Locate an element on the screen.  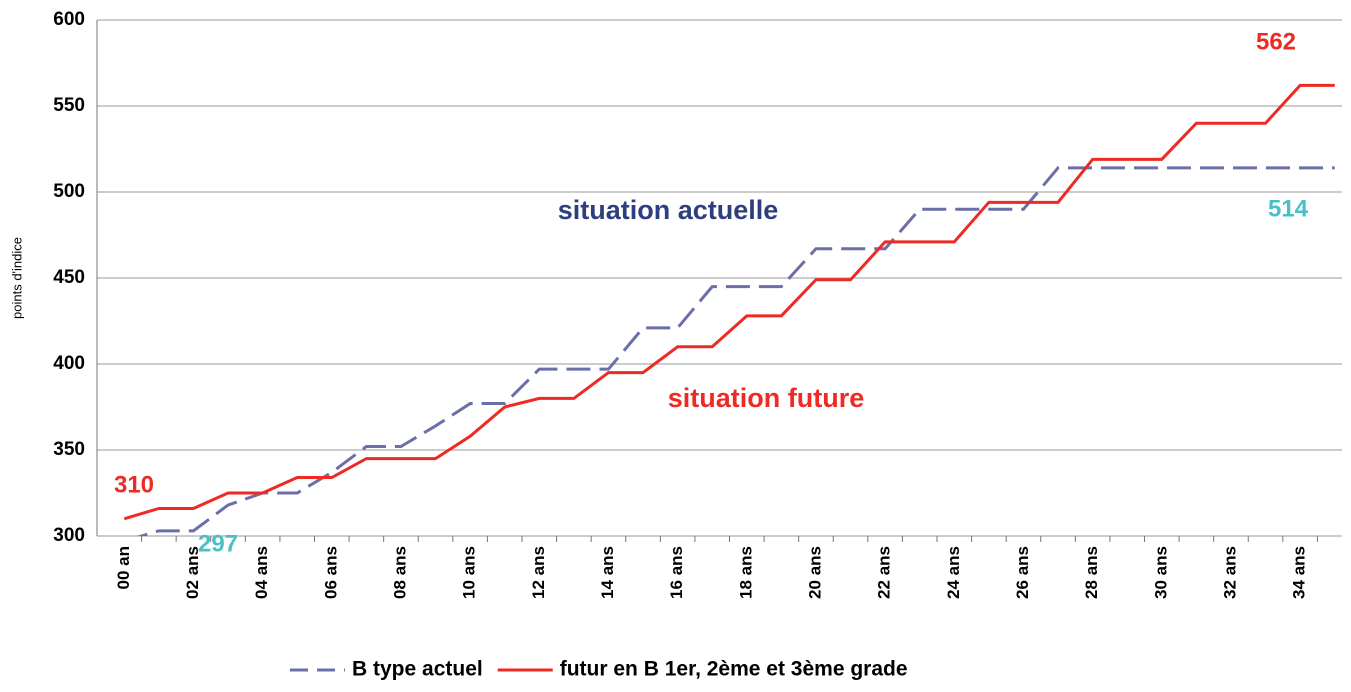
x-tick-label: 18 ans is located at coordinates (745, 572).